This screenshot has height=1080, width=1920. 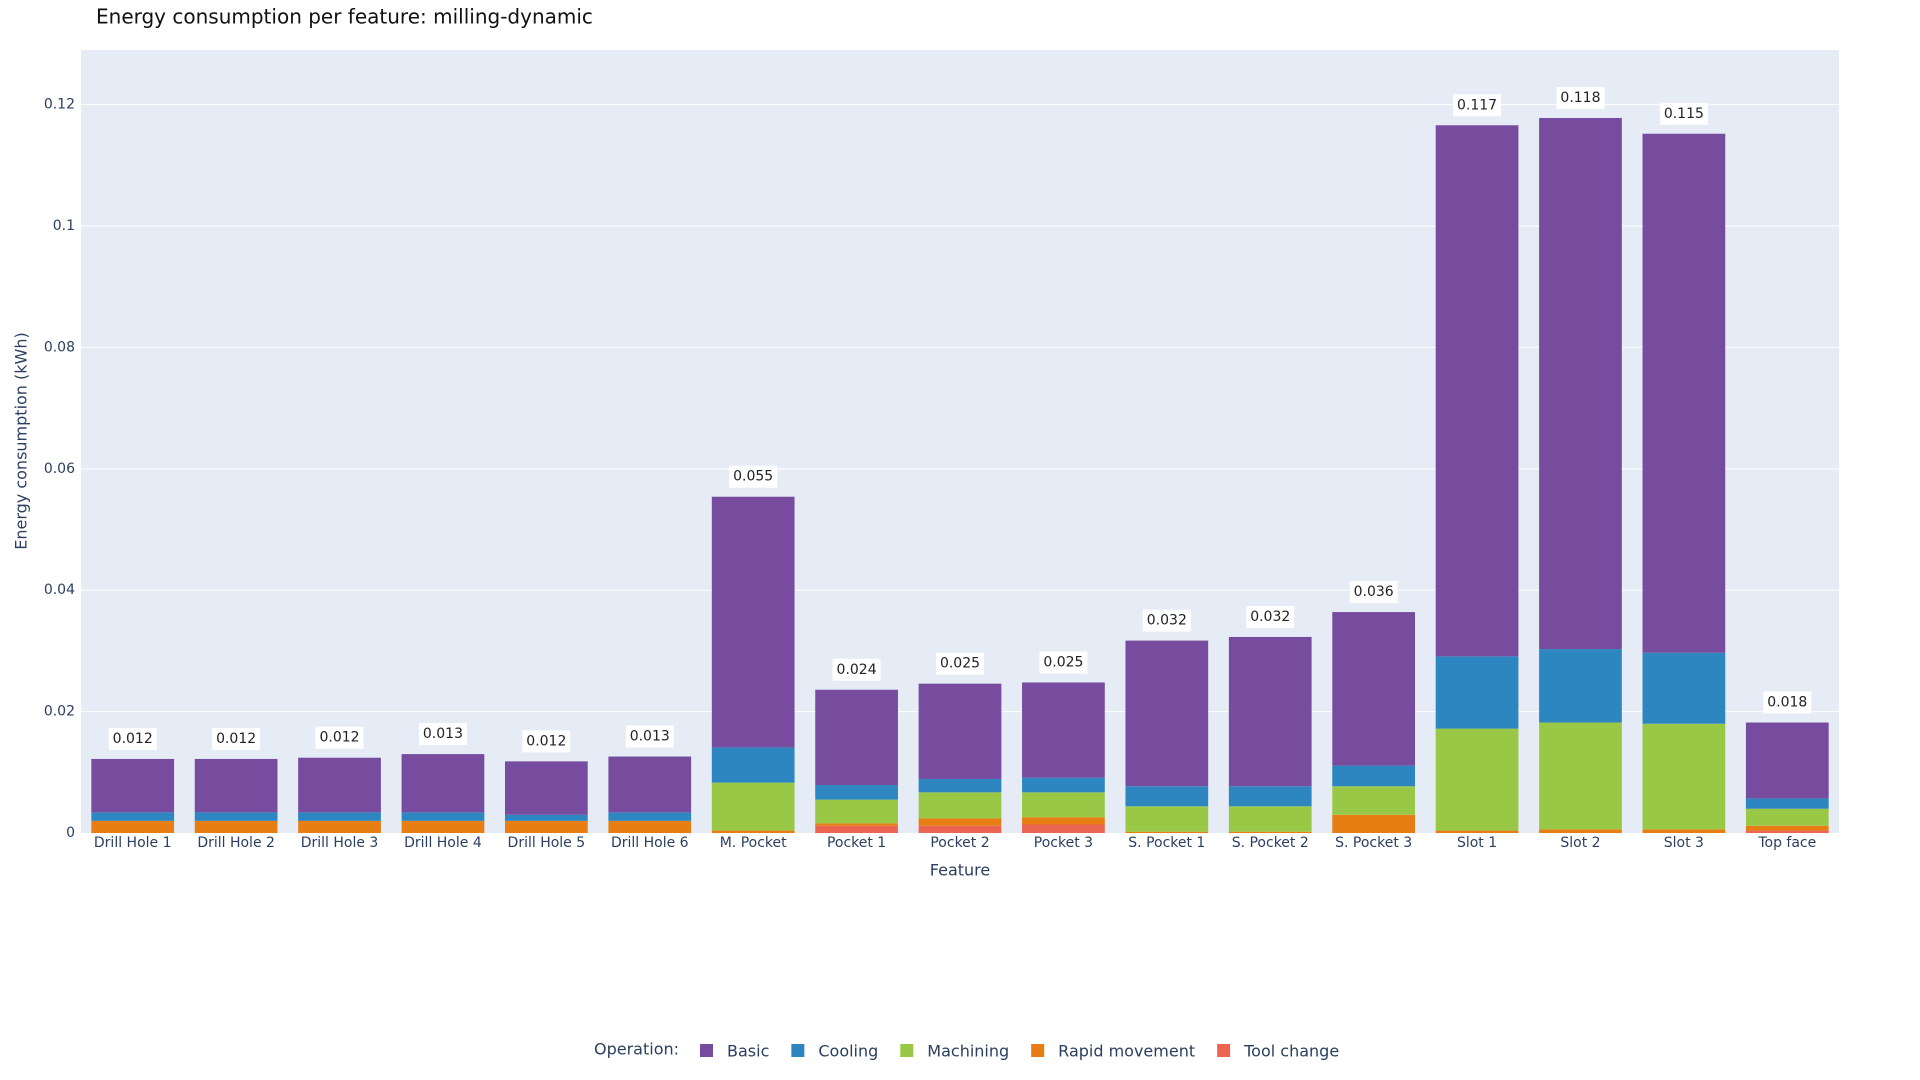 I want to click on total-label: 0.036, so click(x=1374, y=592).